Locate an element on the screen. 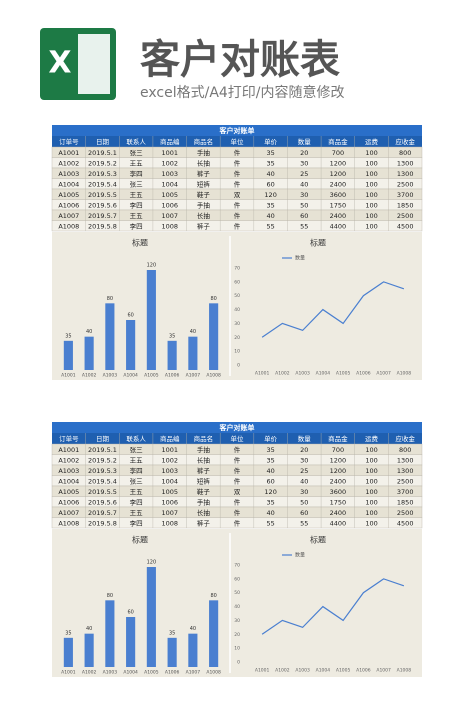  bar-category-label: A1005 is located at coordinates (151, 376).